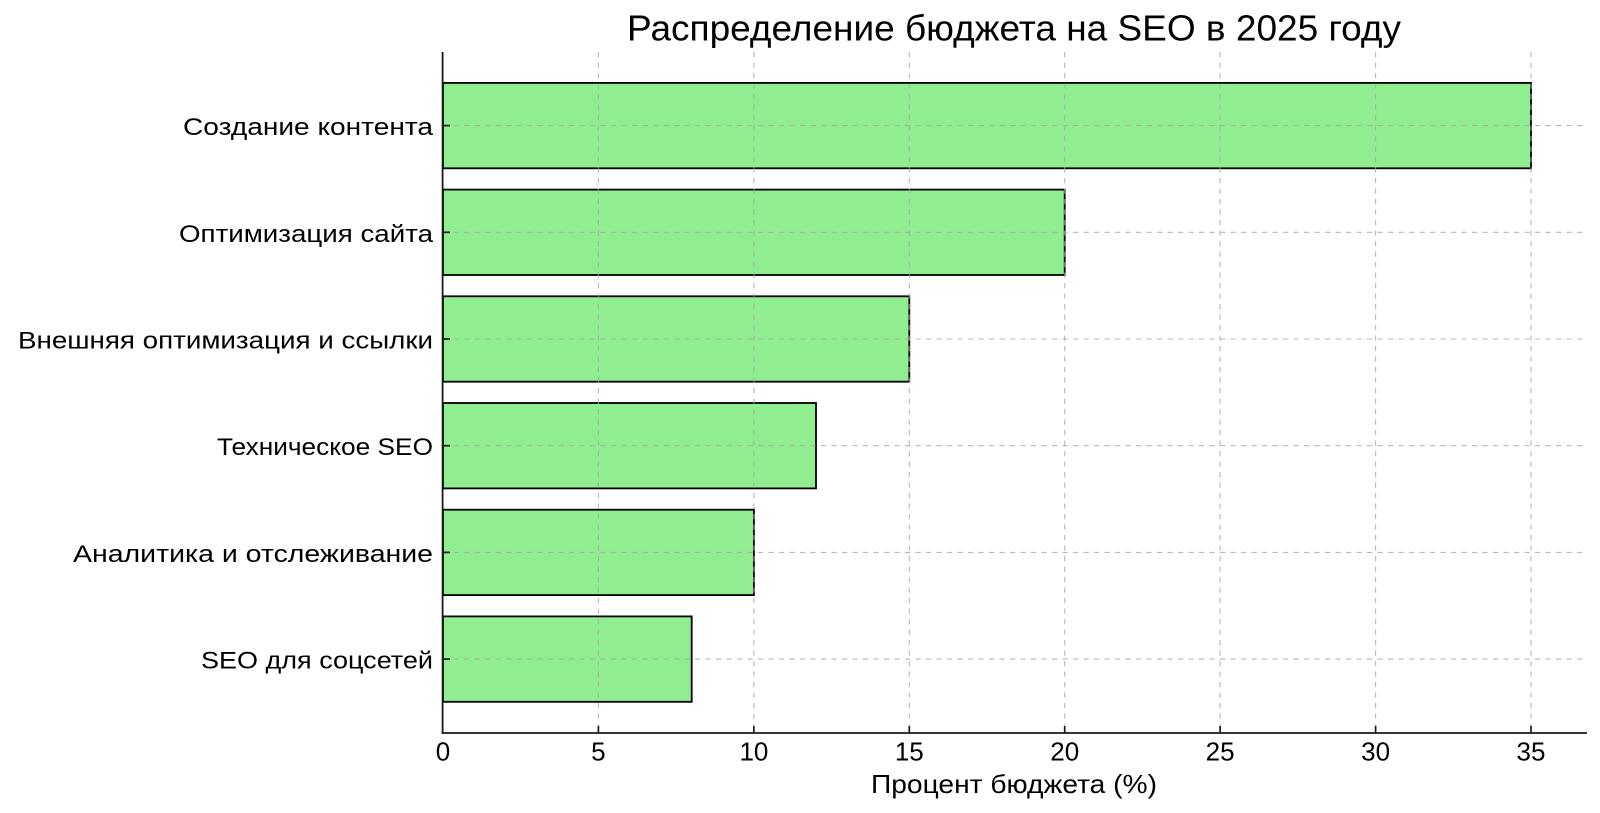  Describe the element at coordinates (1375, 752) in the screenshot. I see `svg-text: 30` at that location.